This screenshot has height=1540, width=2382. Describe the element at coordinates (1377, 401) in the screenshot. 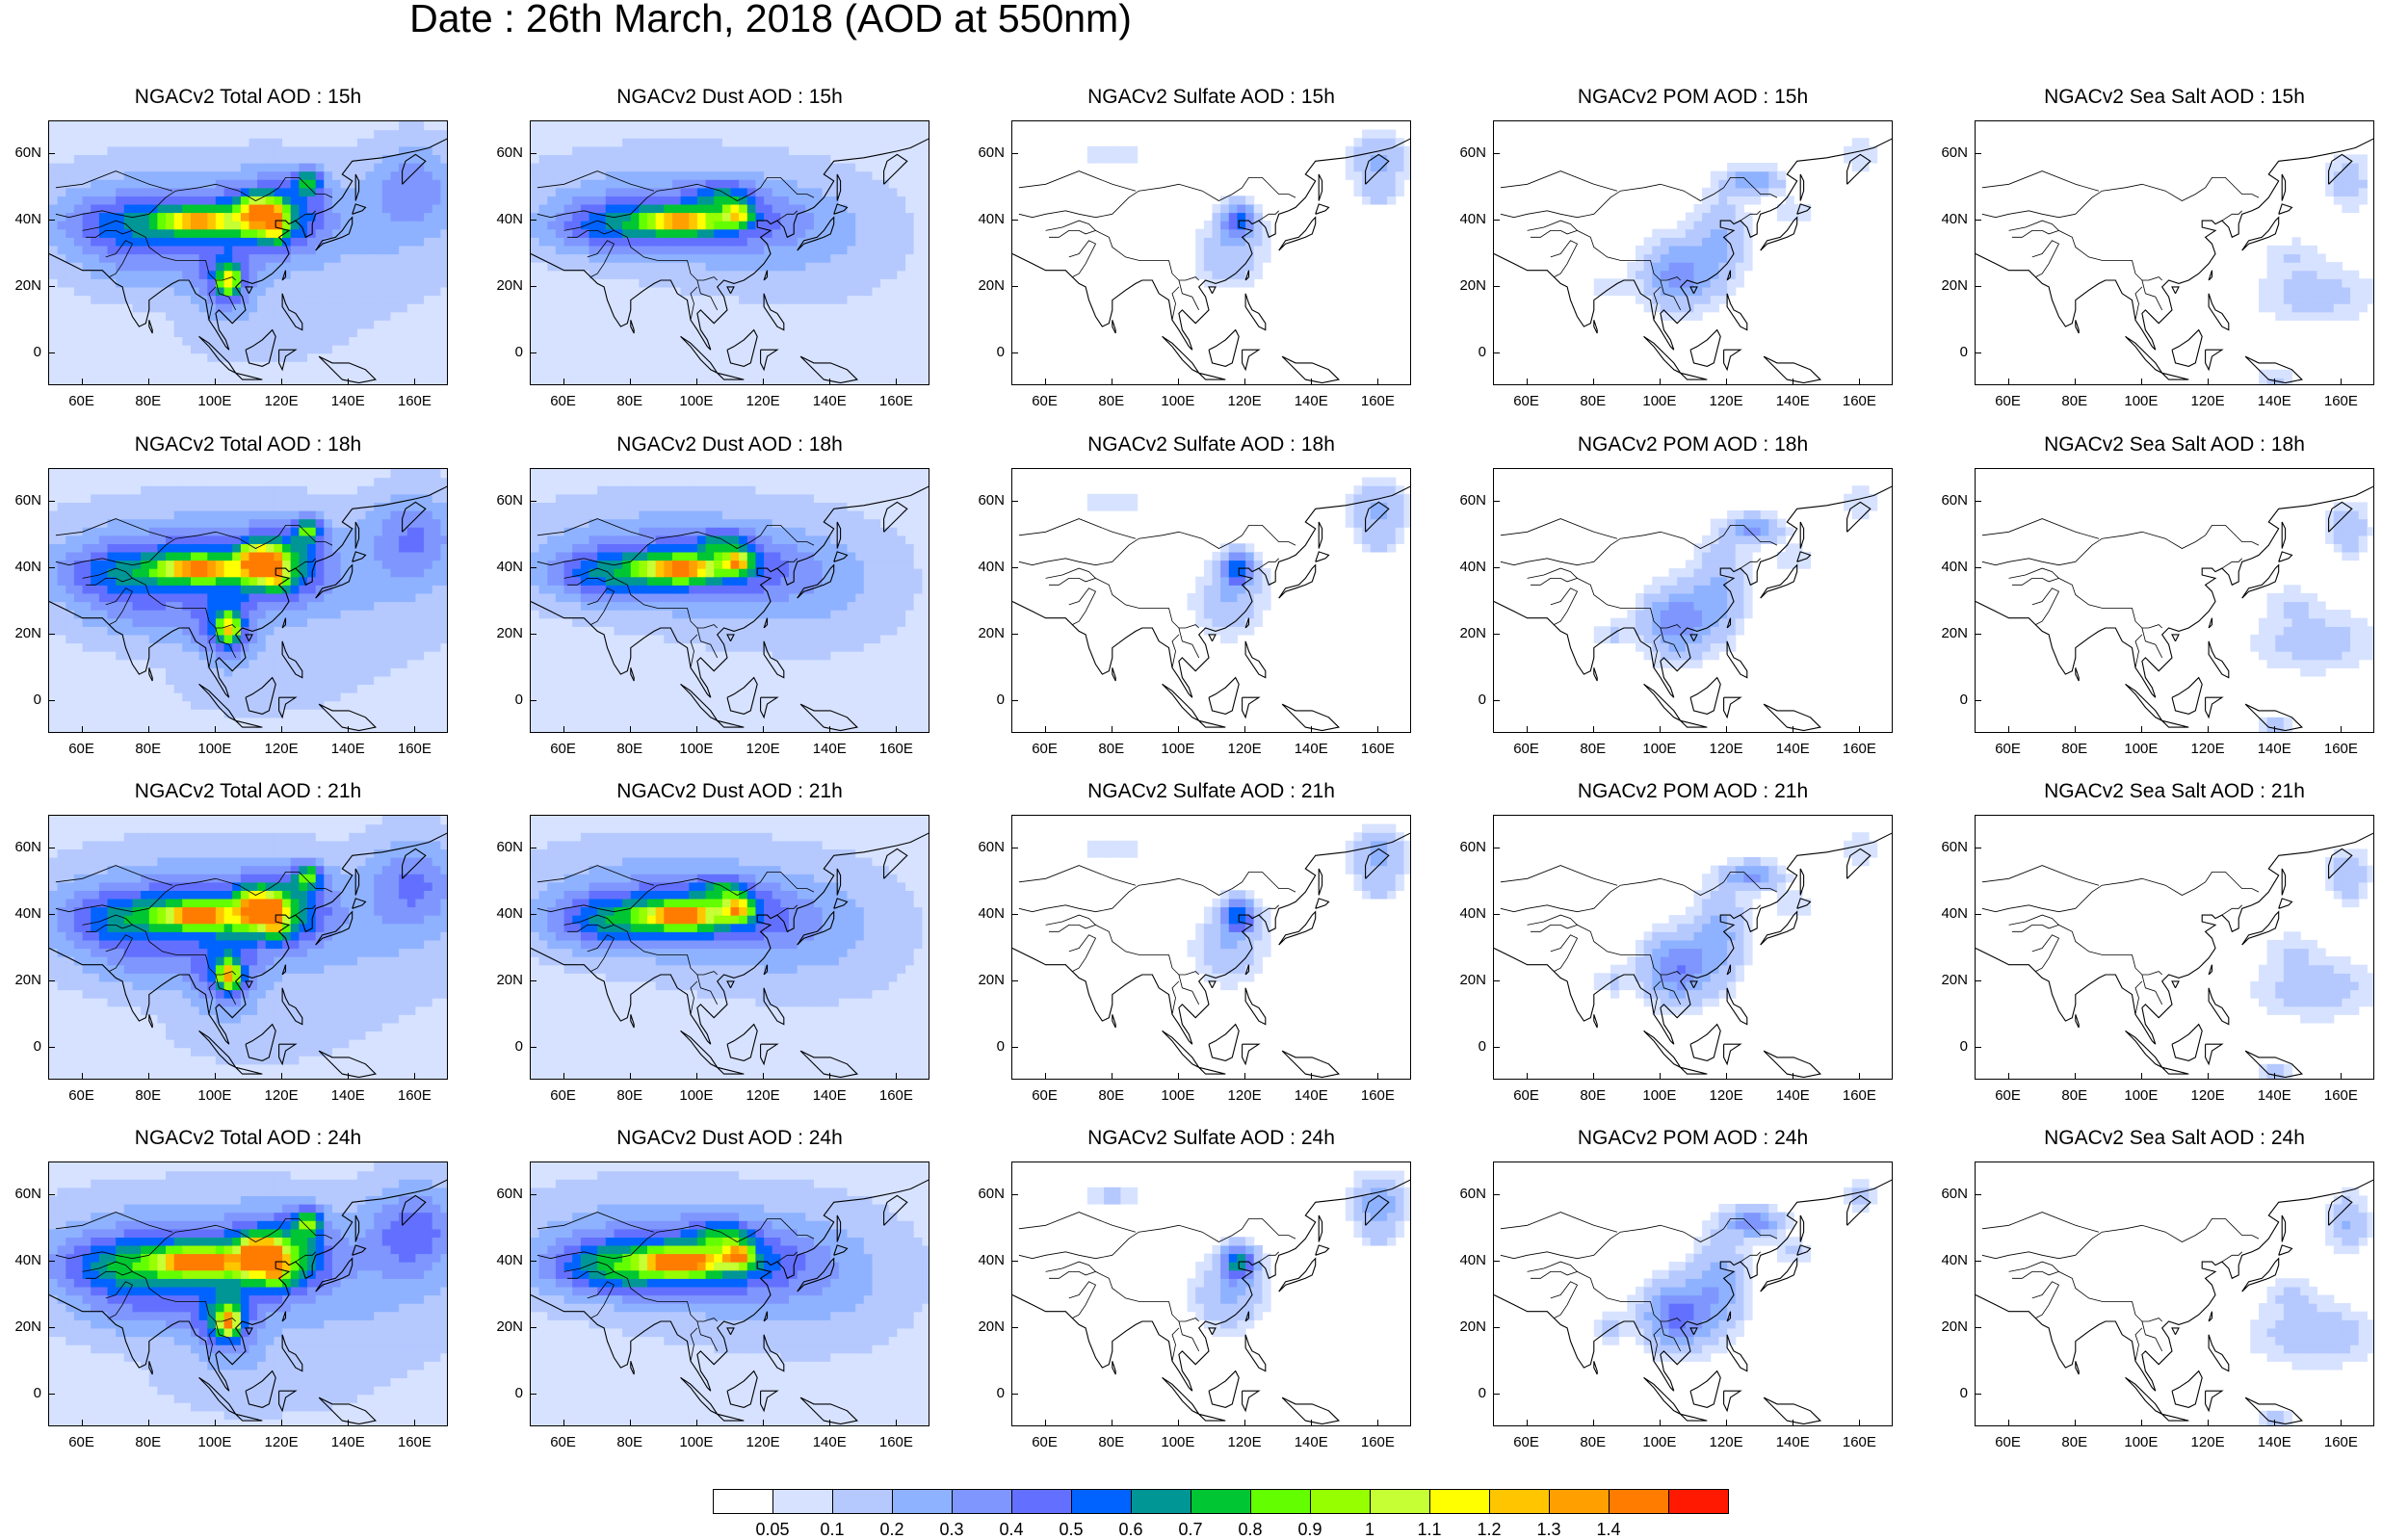

I see `longitude-tick-label: 160E` at that location.